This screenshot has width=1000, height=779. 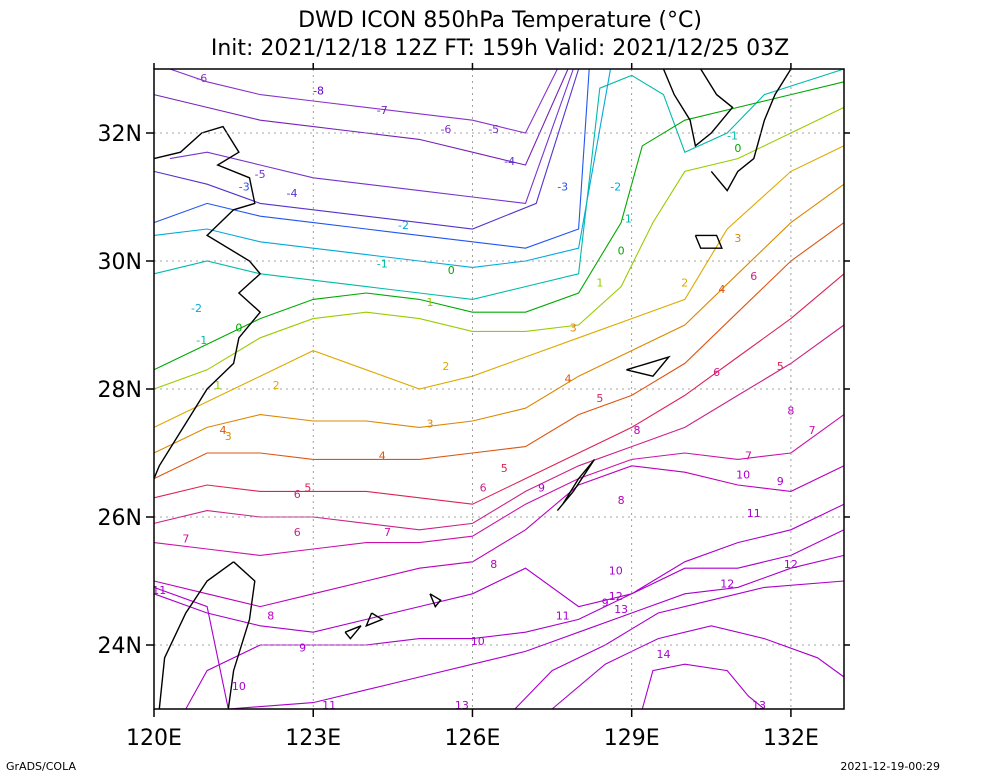 I want to click on contour-value-label: -7, so click(x=382, y=110).